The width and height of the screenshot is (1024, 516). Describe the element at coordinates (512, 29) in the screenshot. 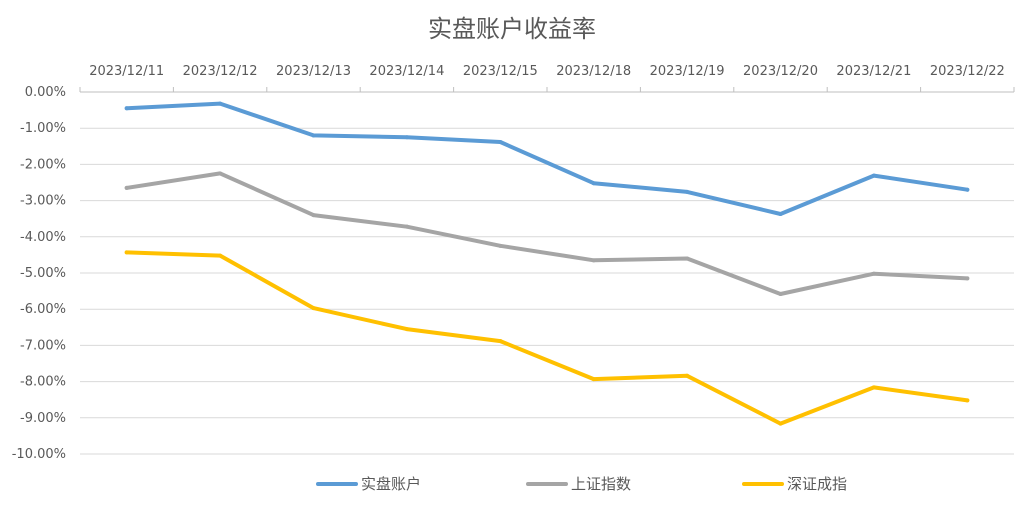

I see `chart-title: 实盘账户收益率` at that location.